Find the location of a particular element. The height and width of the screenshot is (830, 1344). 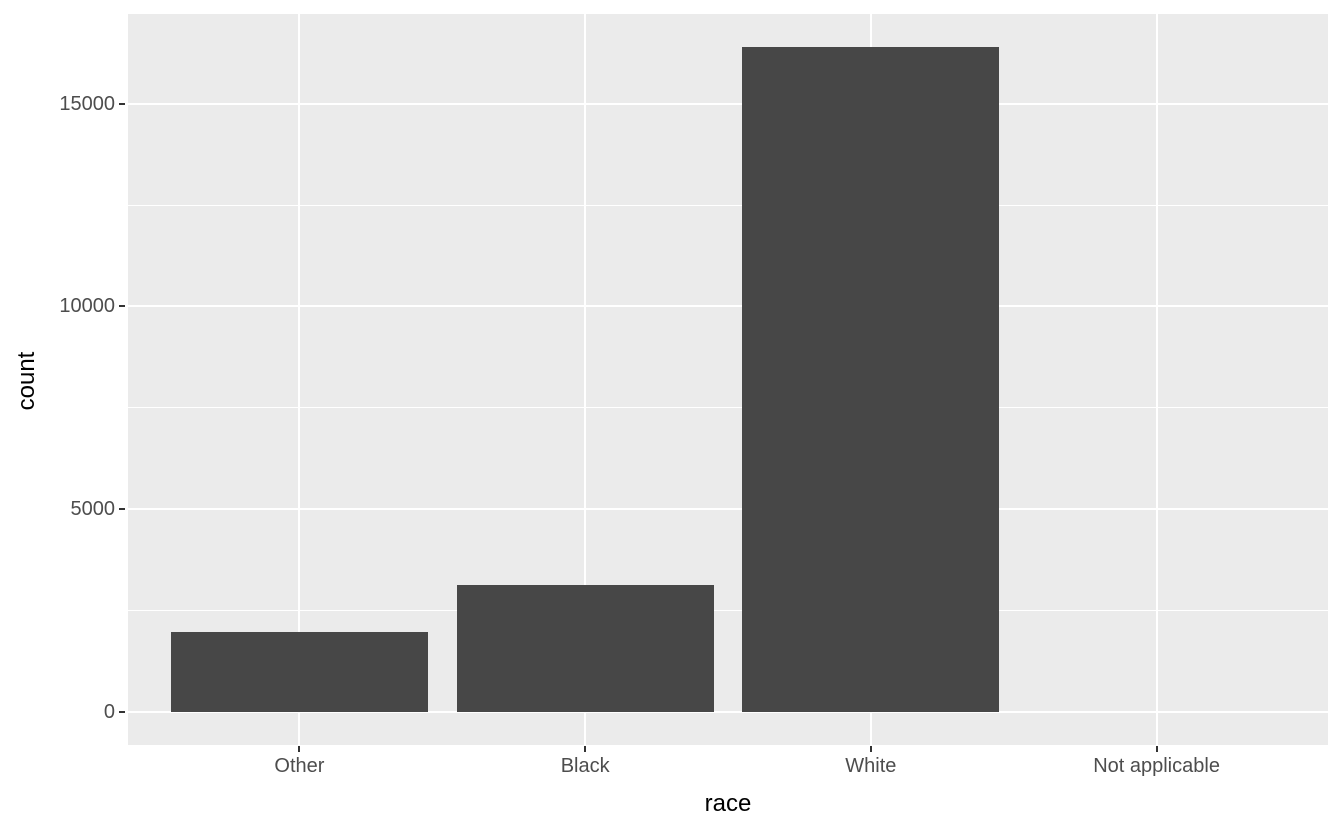

x-tick-label: Other is located at coordinates (299, 766).